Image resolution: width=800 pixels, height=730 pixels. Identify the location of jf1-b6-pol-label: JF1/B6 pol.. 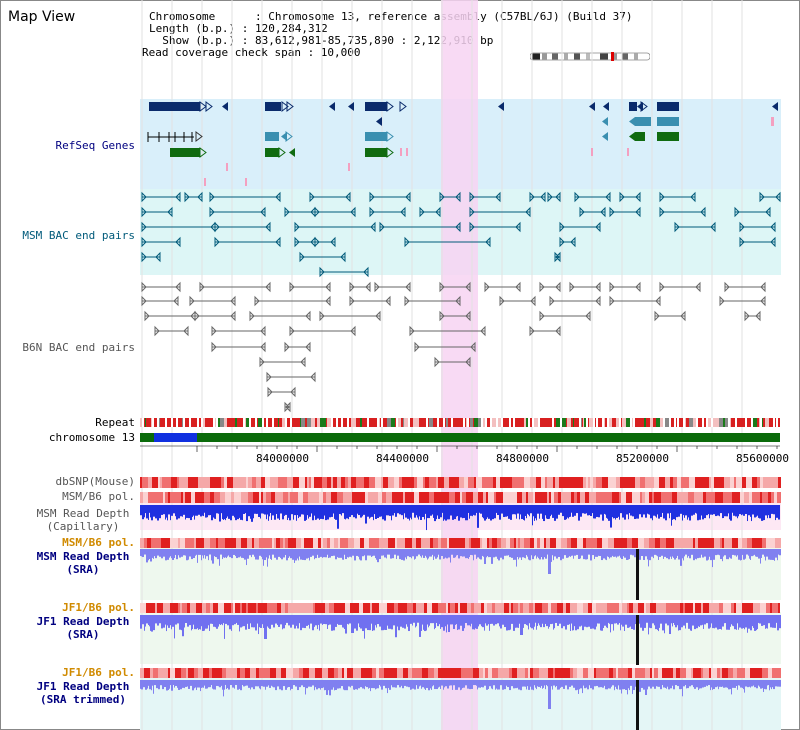
(98, 607).